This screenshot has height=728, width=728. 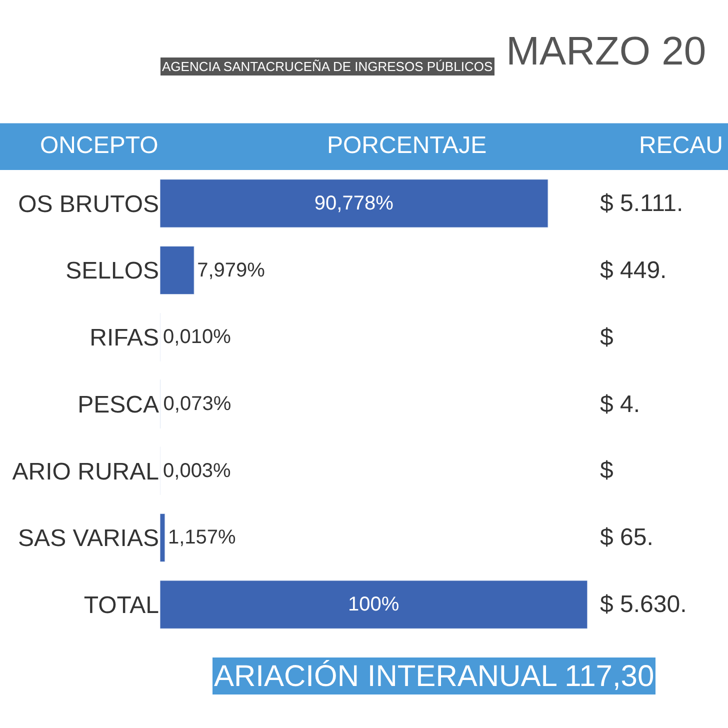 I want to click on y-tick-label: SELLOS, so click(x=112, y=271).